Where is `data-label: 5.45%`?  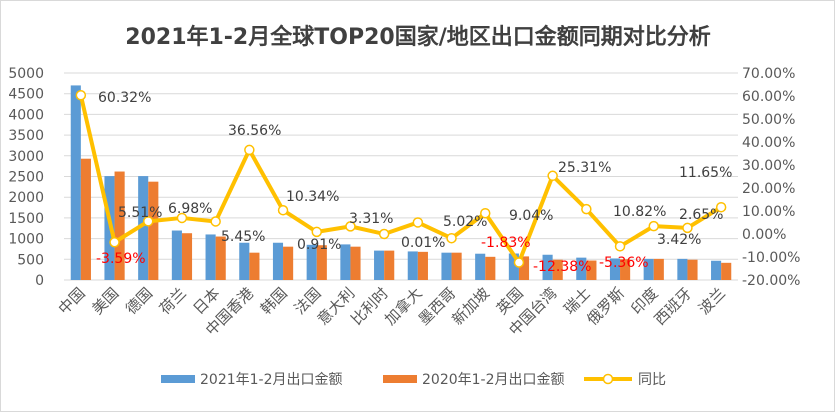
data-label: 5.45% is located at coordinates (243, 237).